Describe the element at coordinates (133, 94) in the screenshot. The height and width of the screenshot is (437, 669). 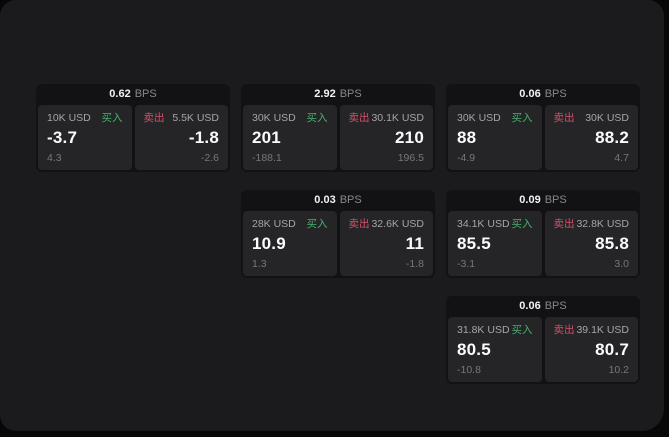
I see `spread-header: 0.62 BPS` at that location.